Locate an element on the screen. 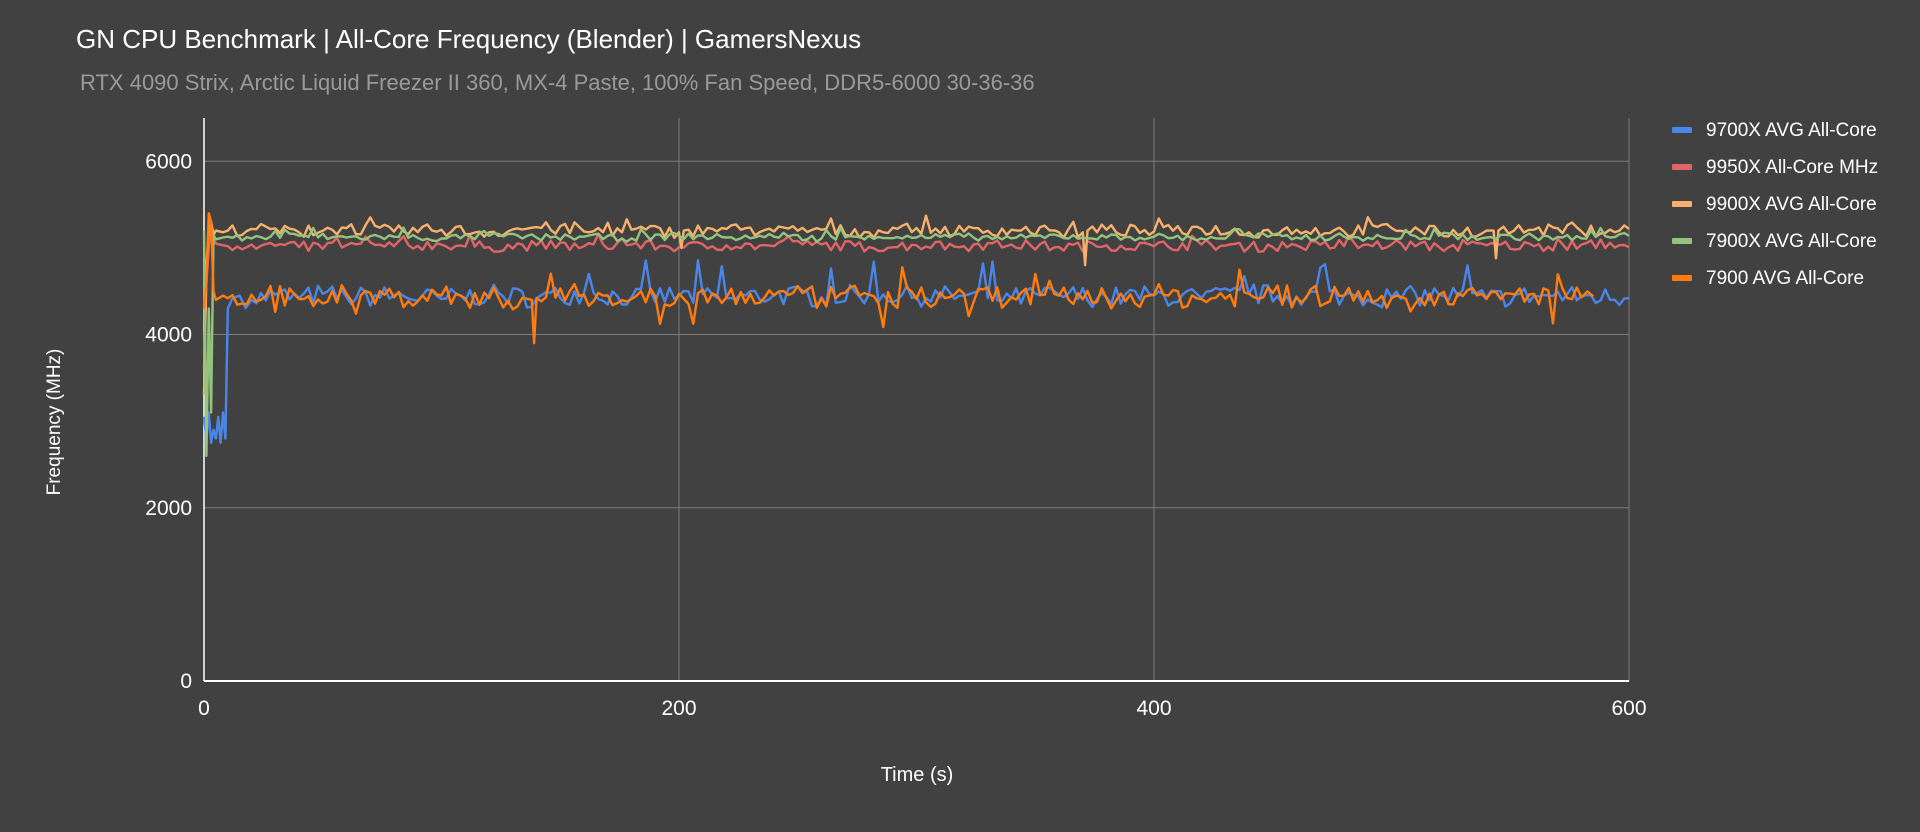  legend-label: 9950X All-Core MHz is located at coordinates (1792, 167).